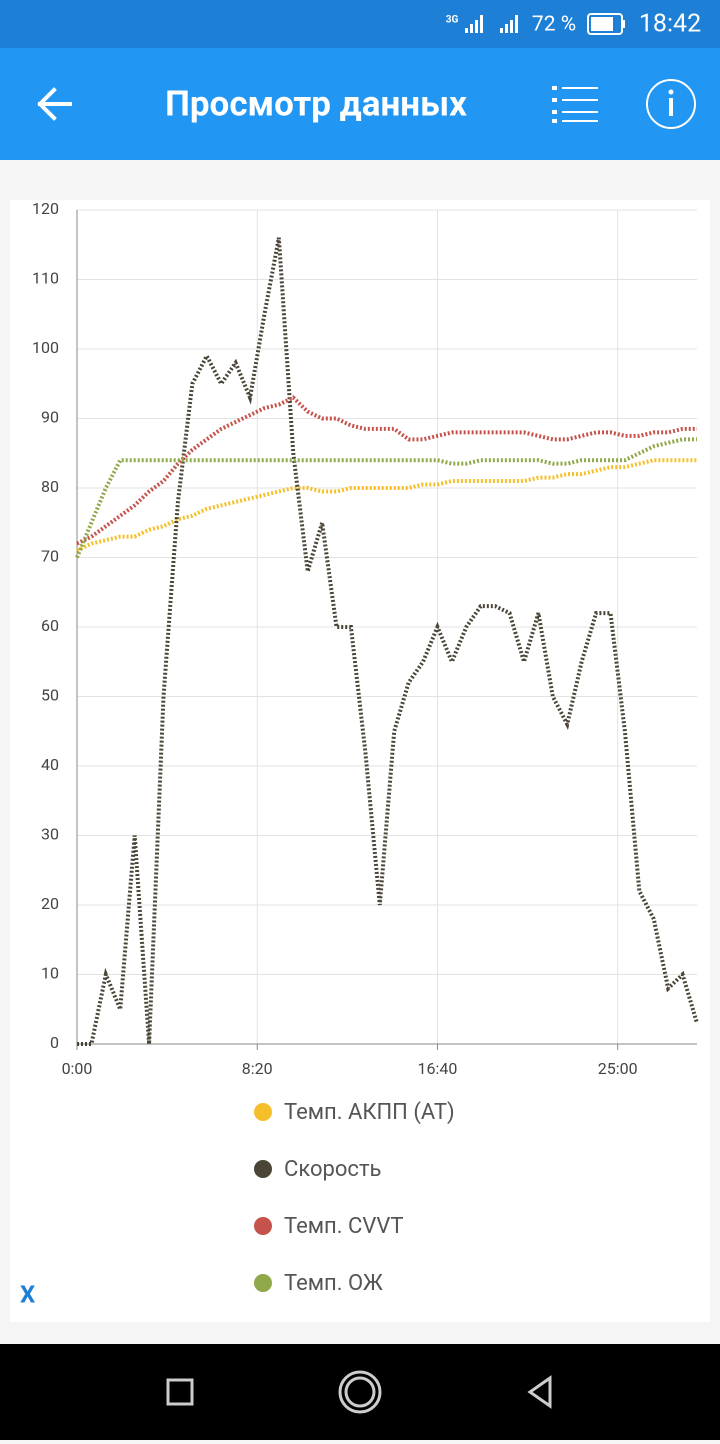 This screenshot has width=720, height=1444. I want to click on y-tick-label: 30, so click(50, 834).